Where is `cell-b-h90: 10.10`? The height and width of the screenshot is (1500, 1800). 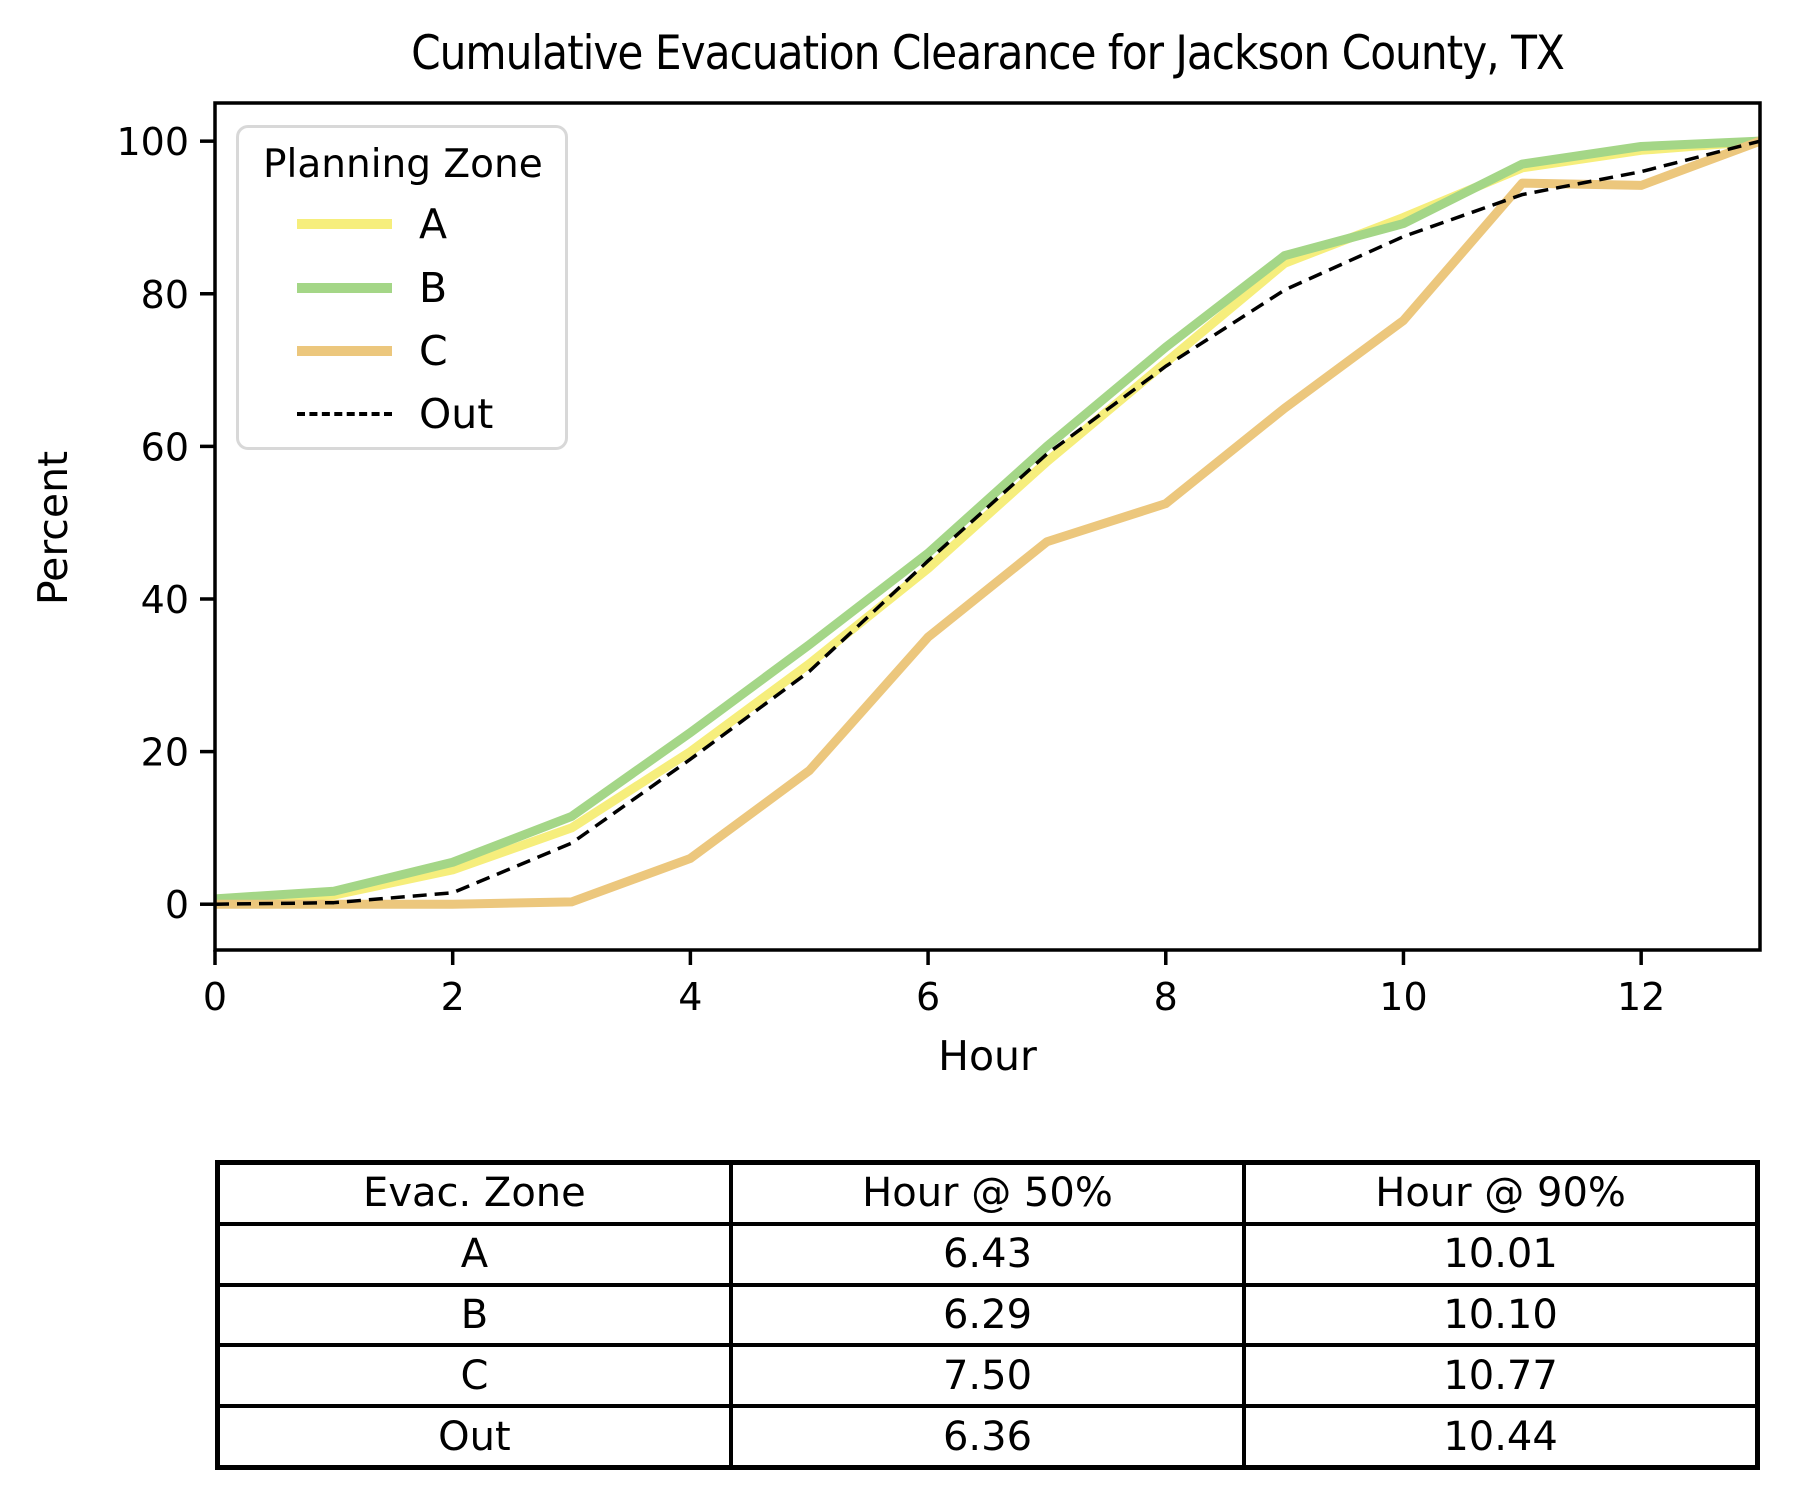 cell-b-h90: 10.10 is located at coordinates (1501, 1315).